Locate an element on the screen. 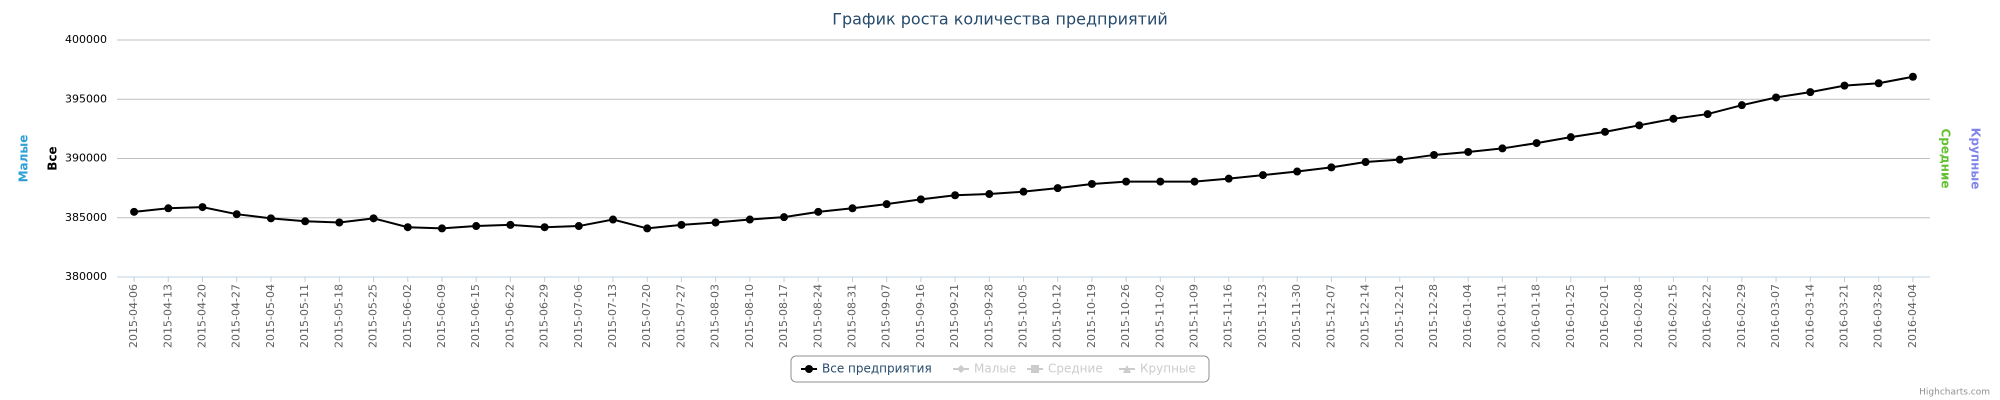  x-tick-label: 2015-12-28 is located at coordinates (1433, 316).